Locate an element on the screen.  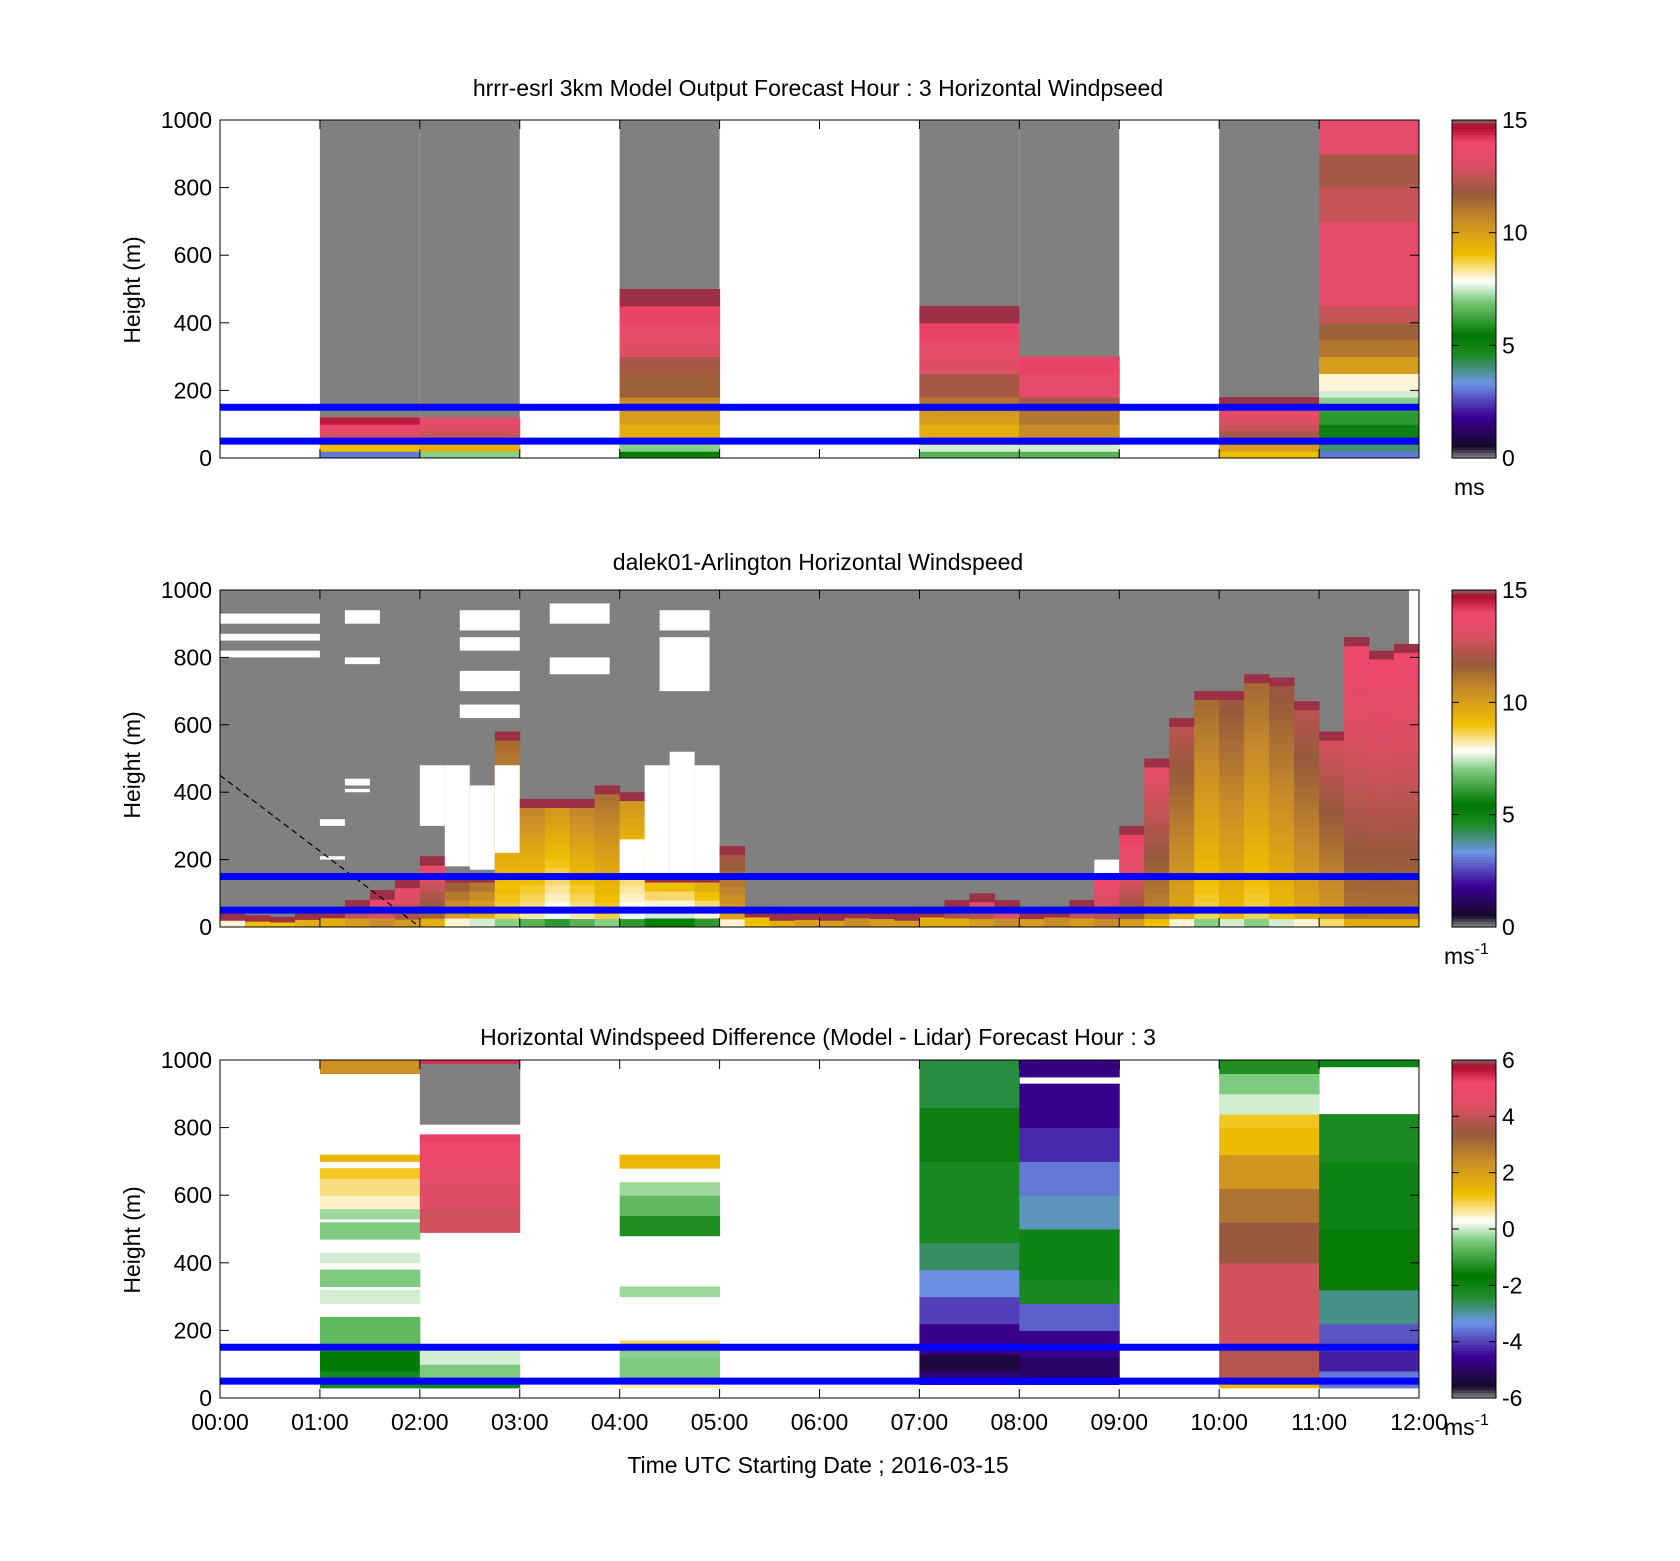
colorbar-tick-label: 10 is located at coordinates (1515, 233).